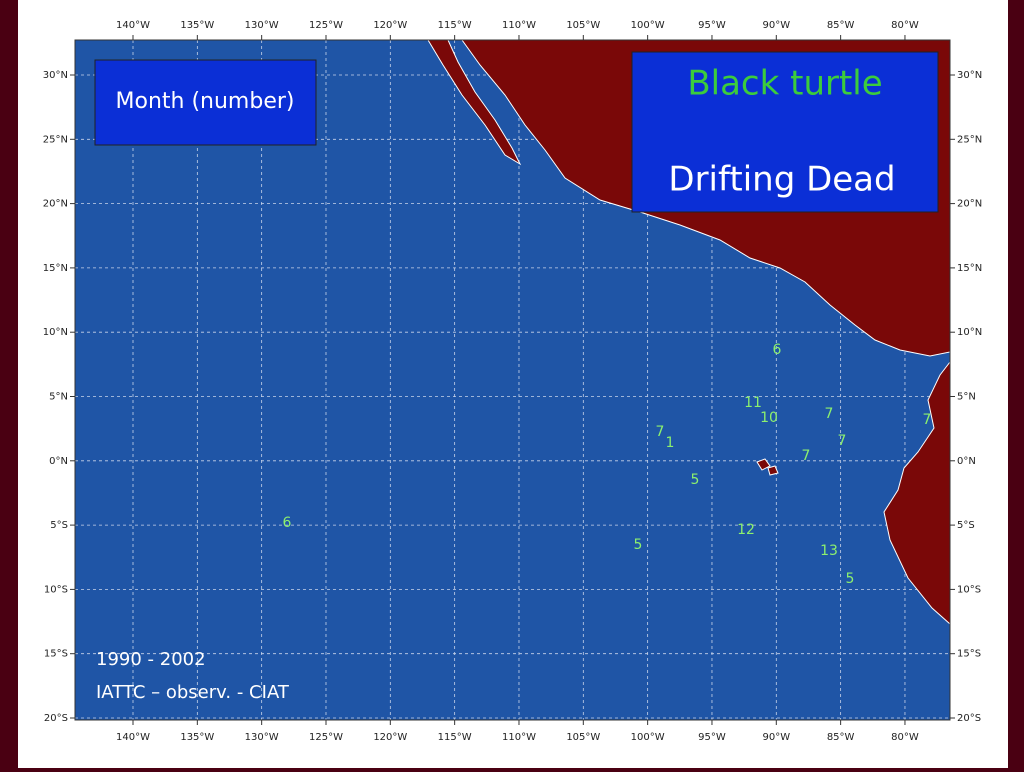 This screenshot has height=772, width=1024. Describe the element at coordinates (785, 132) in the screenshot. I see `title-box` at that location.